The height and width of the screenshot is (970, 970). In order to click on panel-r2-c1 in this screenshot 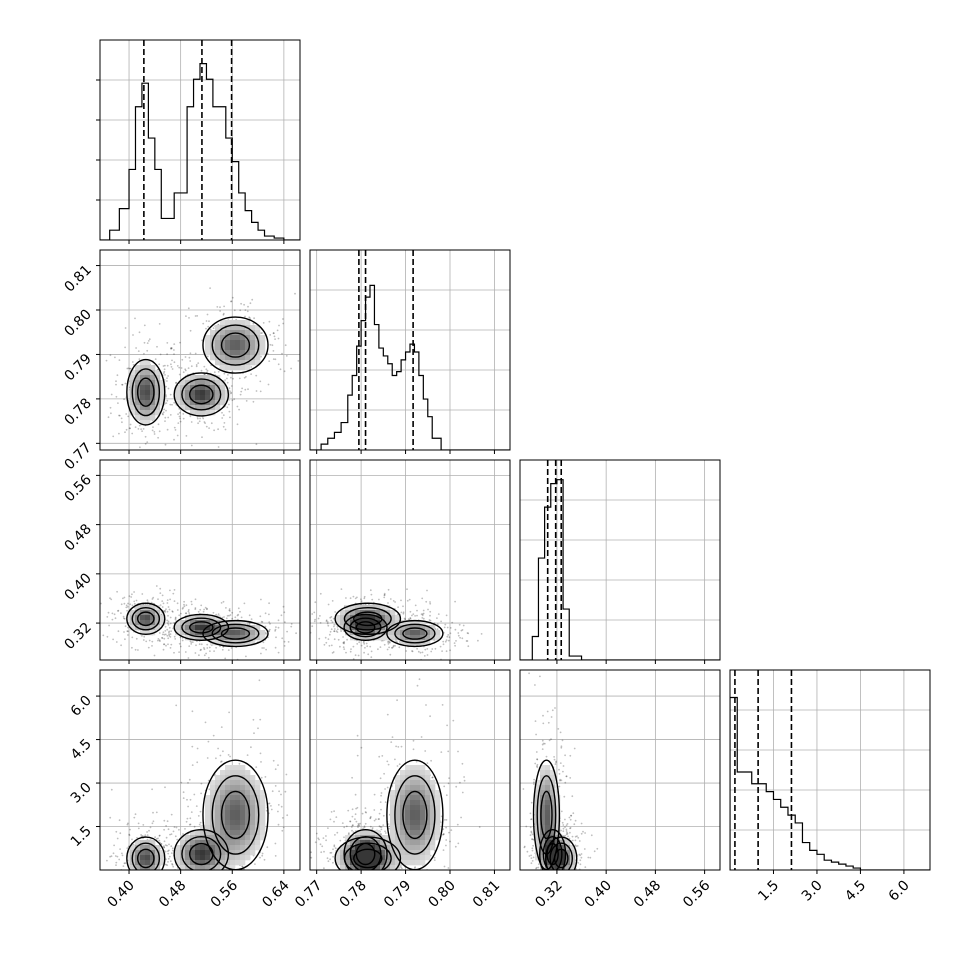, I will do `click(410, 561)`.